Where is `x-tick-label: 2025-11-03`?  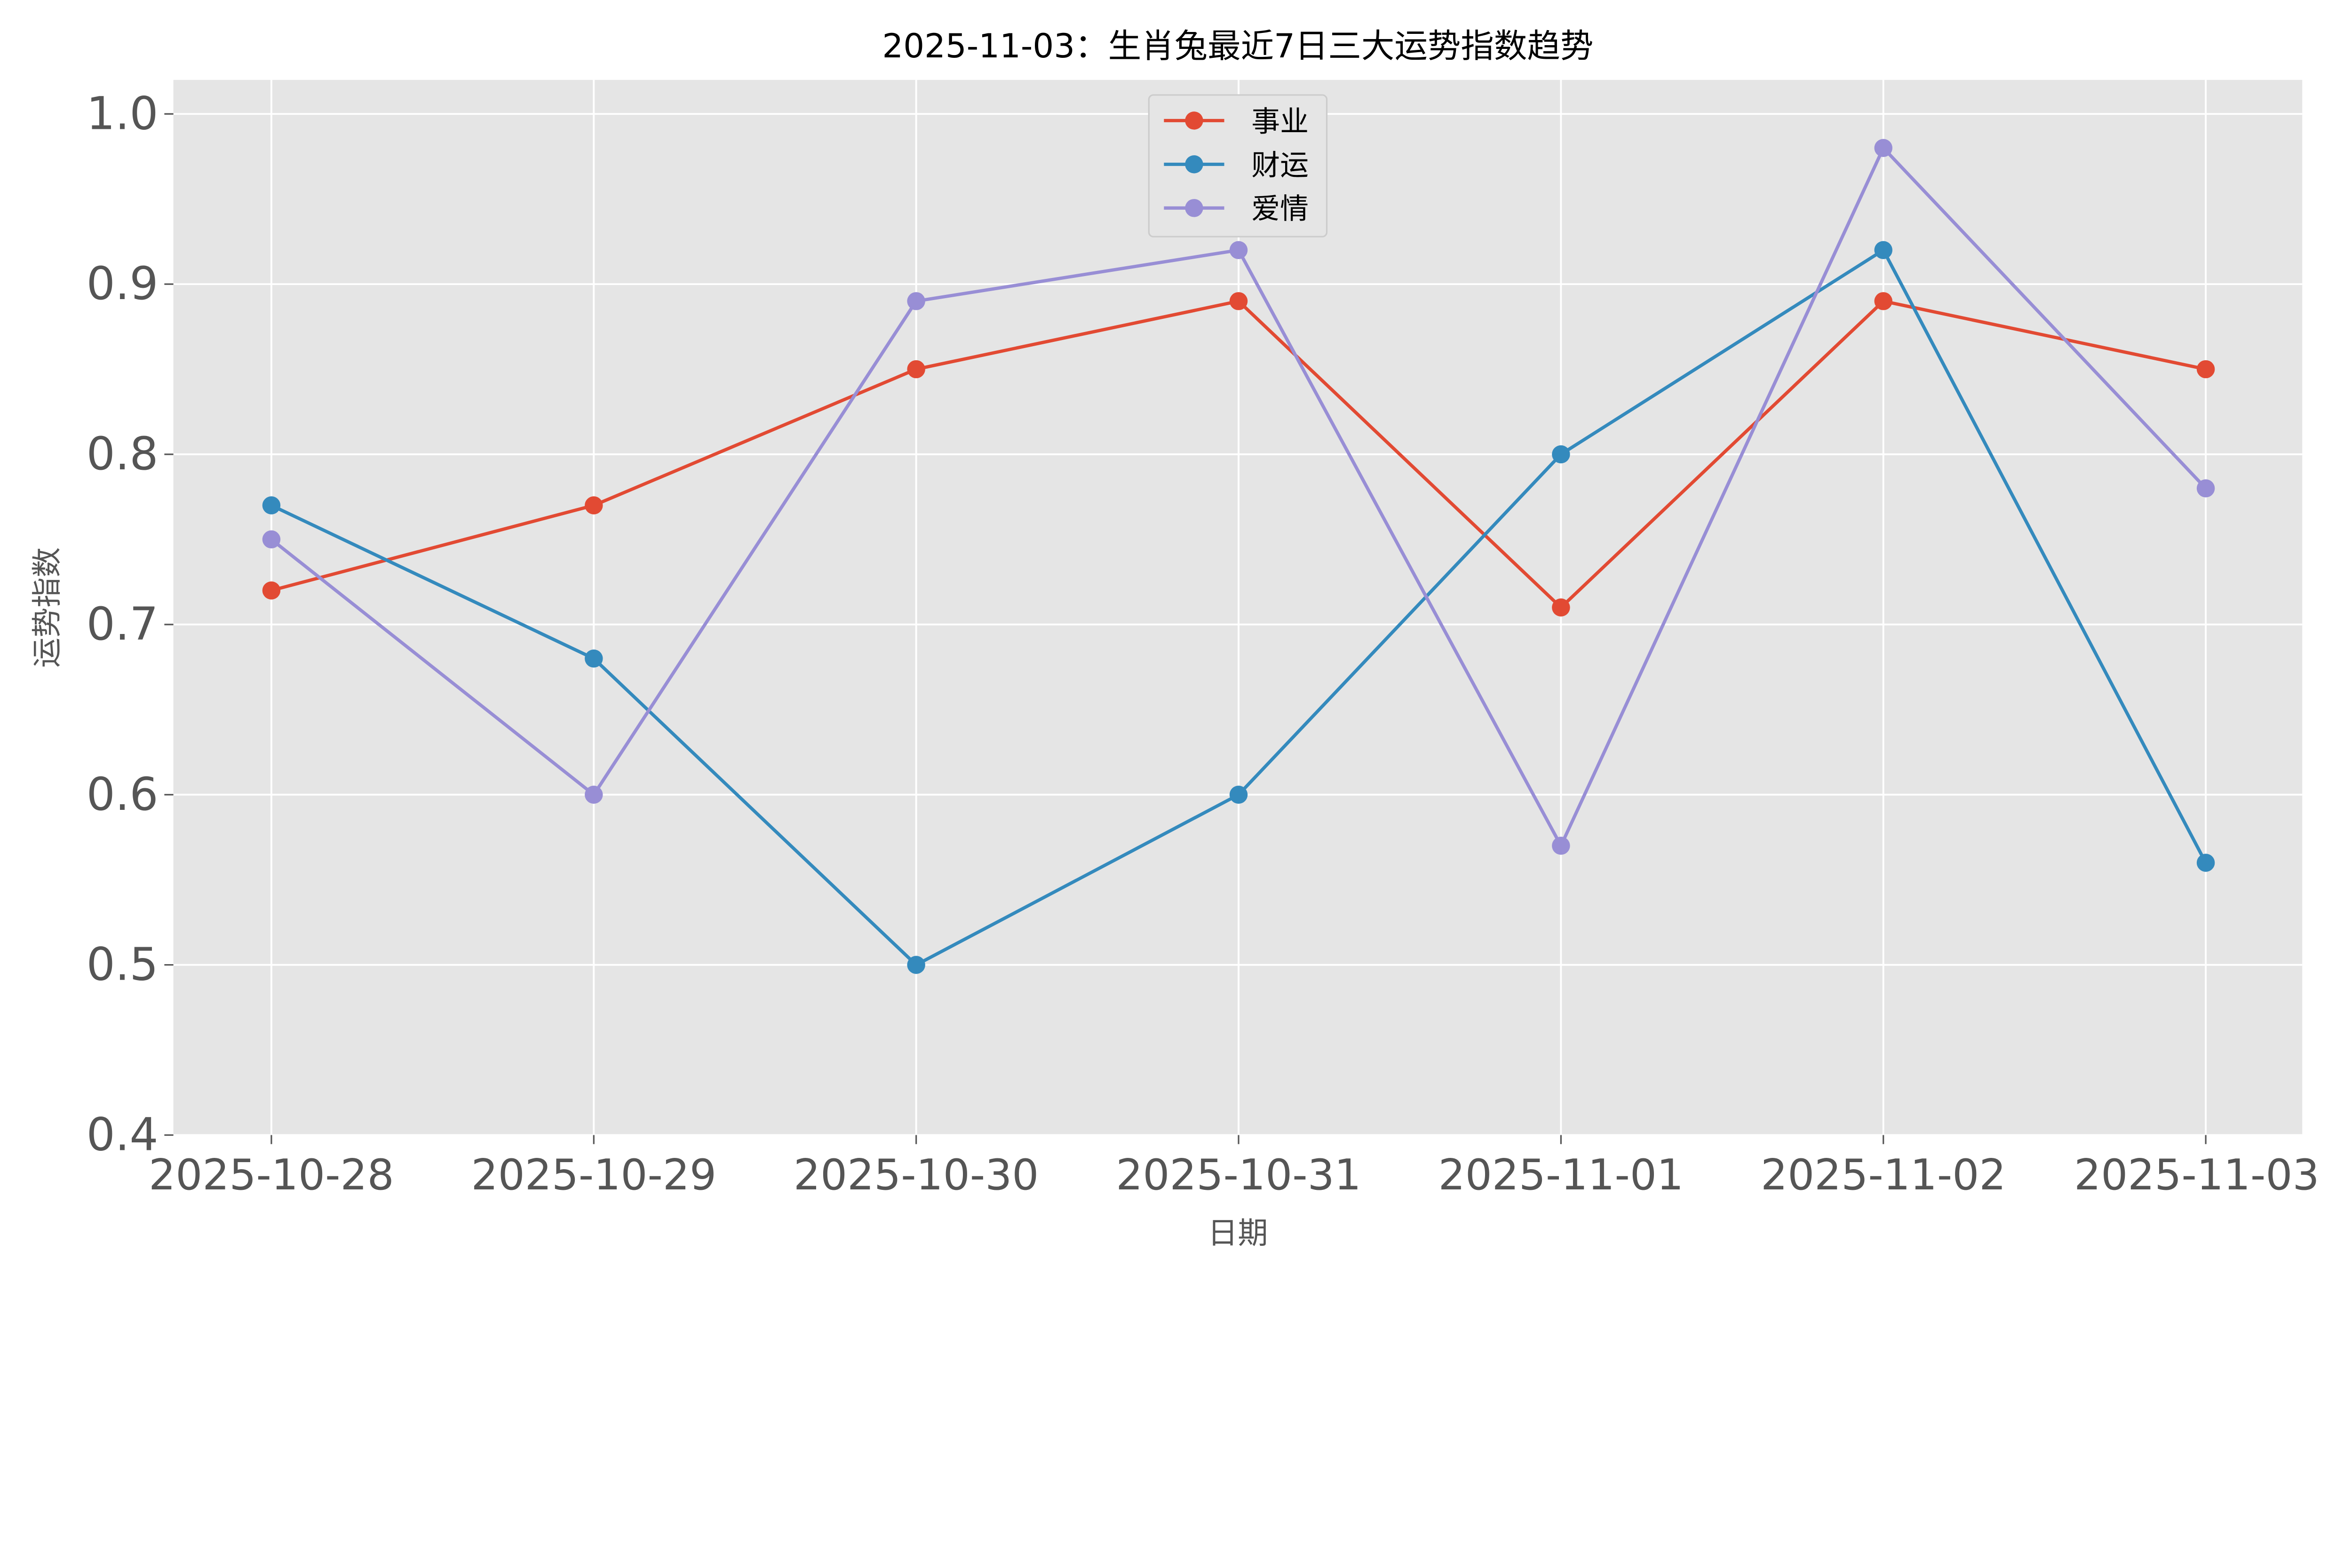 x-tick-label: 2025-11-03 is located at coordinates (2197, 1175).